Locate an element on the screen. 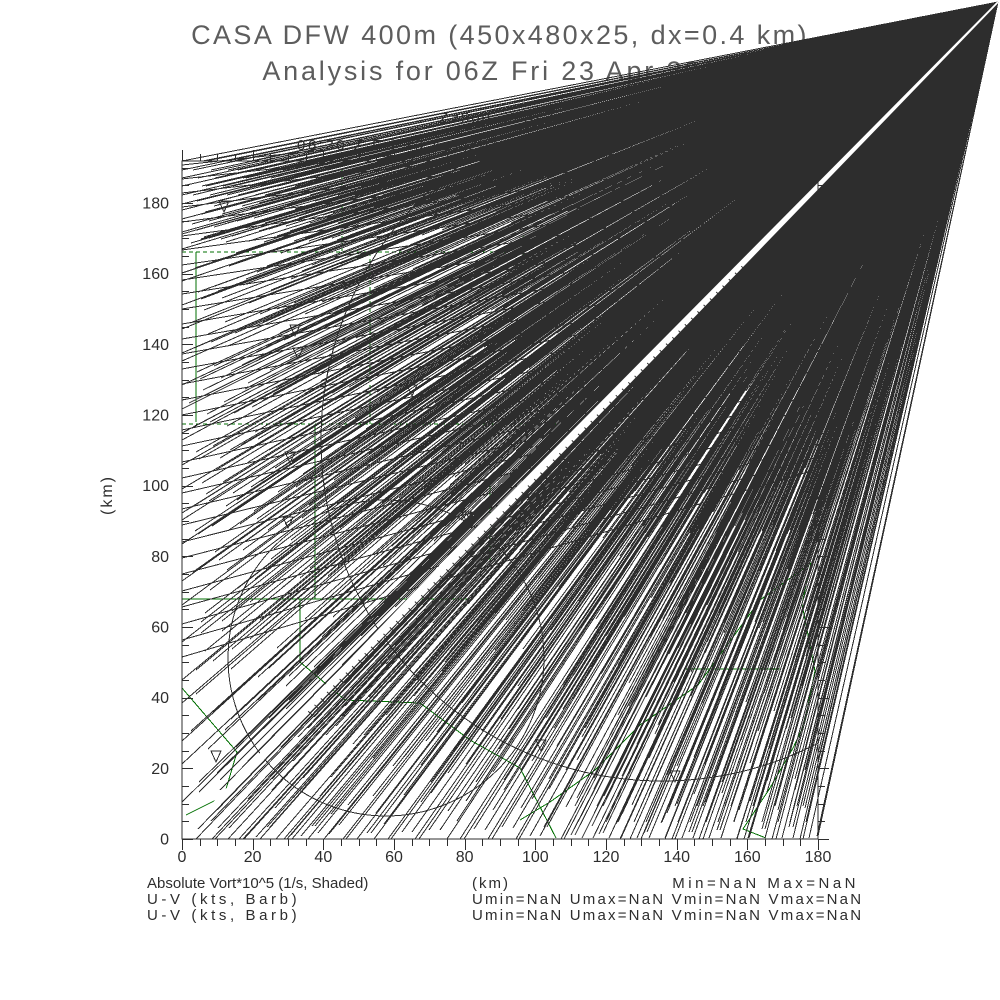  svg-text:Absolute Vort*10^5 (1/s, Shade: Absolute Vort*10^5 (1/s, Shaded) is located at coordinates (257, 883).